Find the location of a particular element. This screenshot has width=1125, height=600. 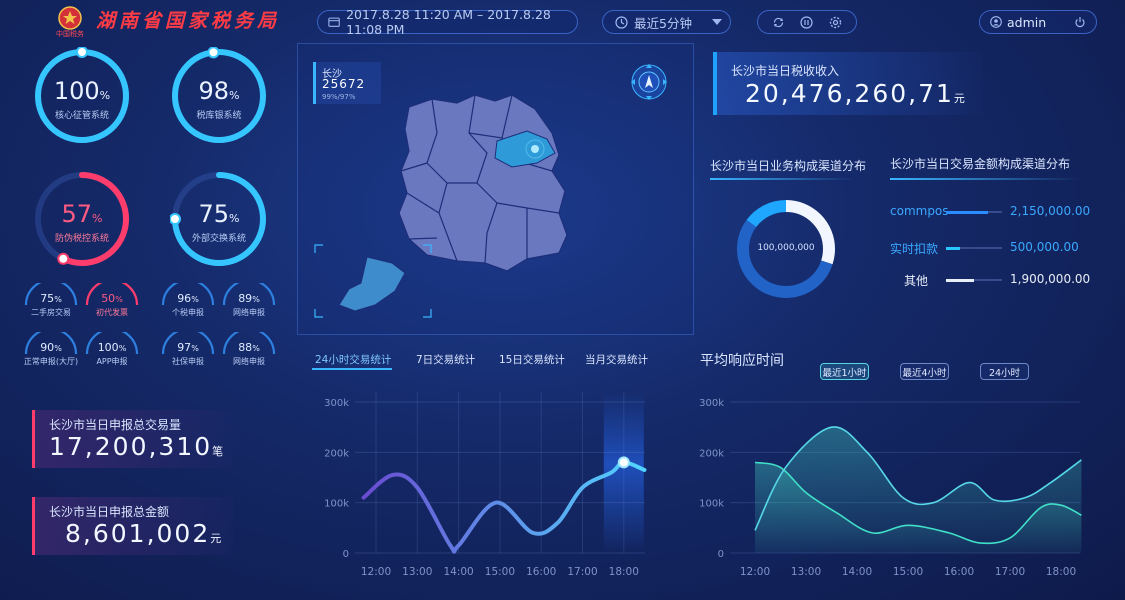

channel-value: 1,900,000.00 is located at coordinates (1050, 279).